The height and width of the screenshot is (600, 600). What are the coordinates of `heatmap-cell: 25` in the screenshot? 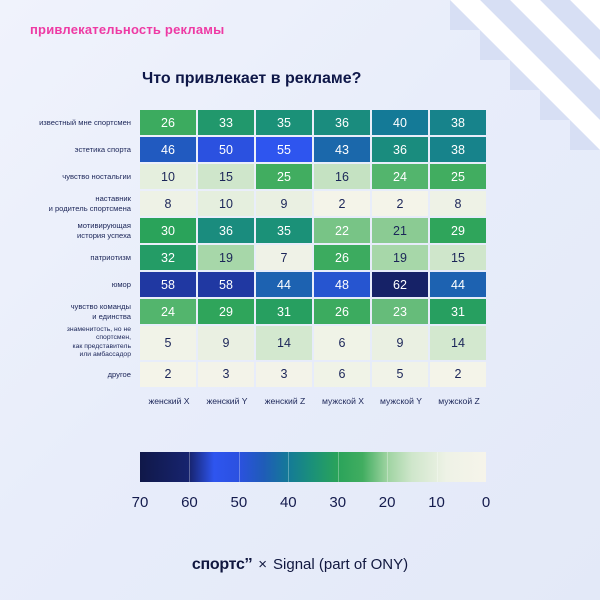 It's located at (458, 176).